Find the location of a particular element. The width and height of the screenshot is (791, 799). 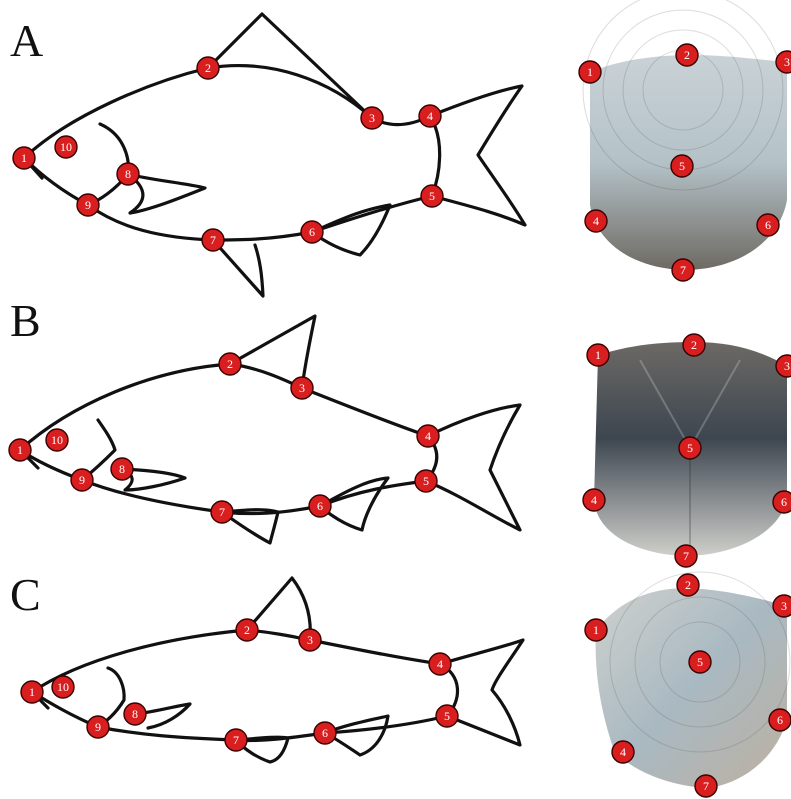

scale-b: 1 2 3 4 5 6 7 is located at coordinates (687, 450).